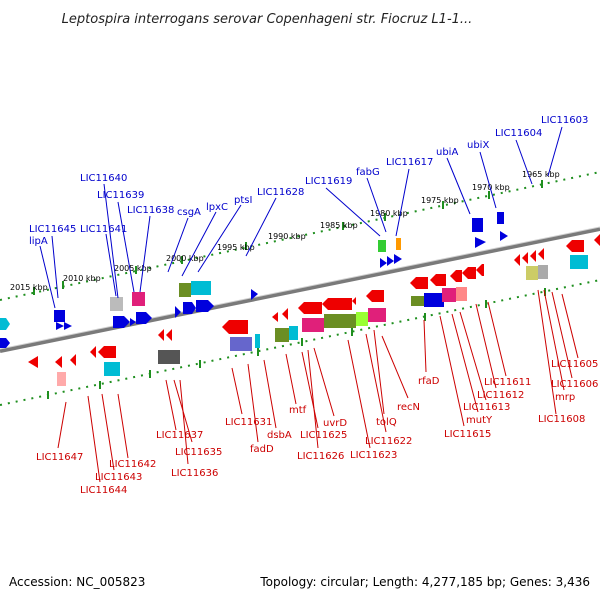 The image size is (600, 600). I want to click on gene-label: LIC11625, so click(323, 435).